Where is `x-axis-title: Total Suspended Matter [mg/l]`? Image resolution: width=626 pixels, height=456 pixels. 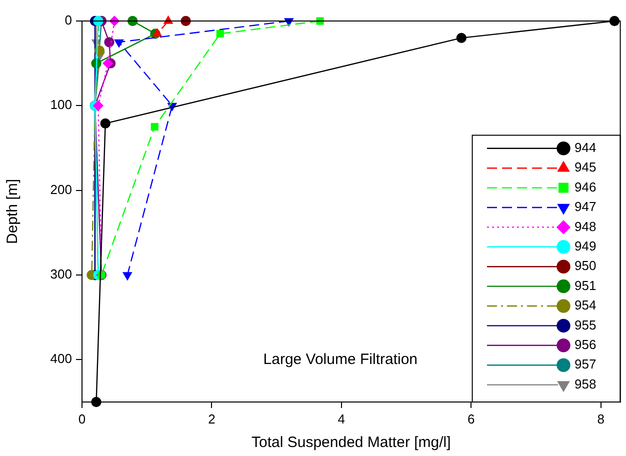 x-axis-title: Total Suspended Matter [mg/l] is located at coordinates (351, 443).